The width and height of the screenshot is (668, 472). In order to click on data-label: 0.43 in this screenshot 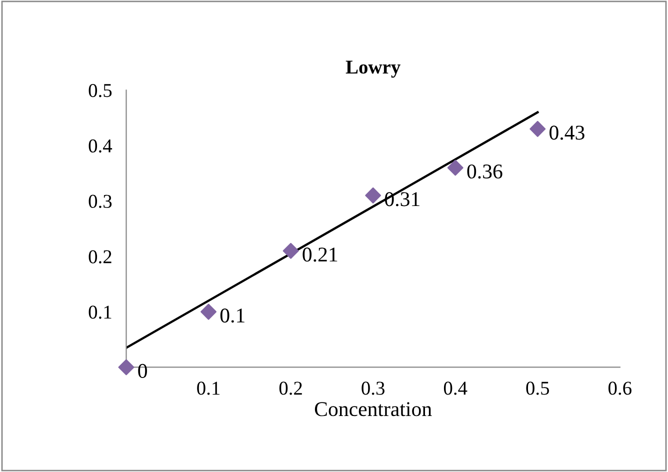, I will do `click(567, 133)`.